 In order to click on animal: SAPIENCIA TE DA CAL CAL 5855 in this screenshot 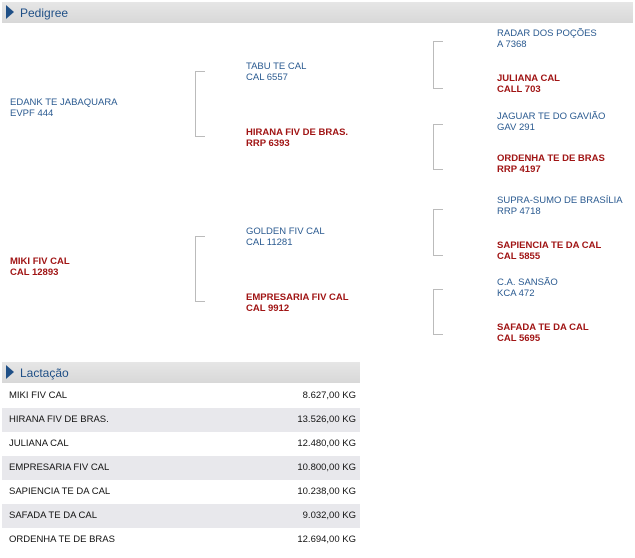, I will do `click(549, 251)`.